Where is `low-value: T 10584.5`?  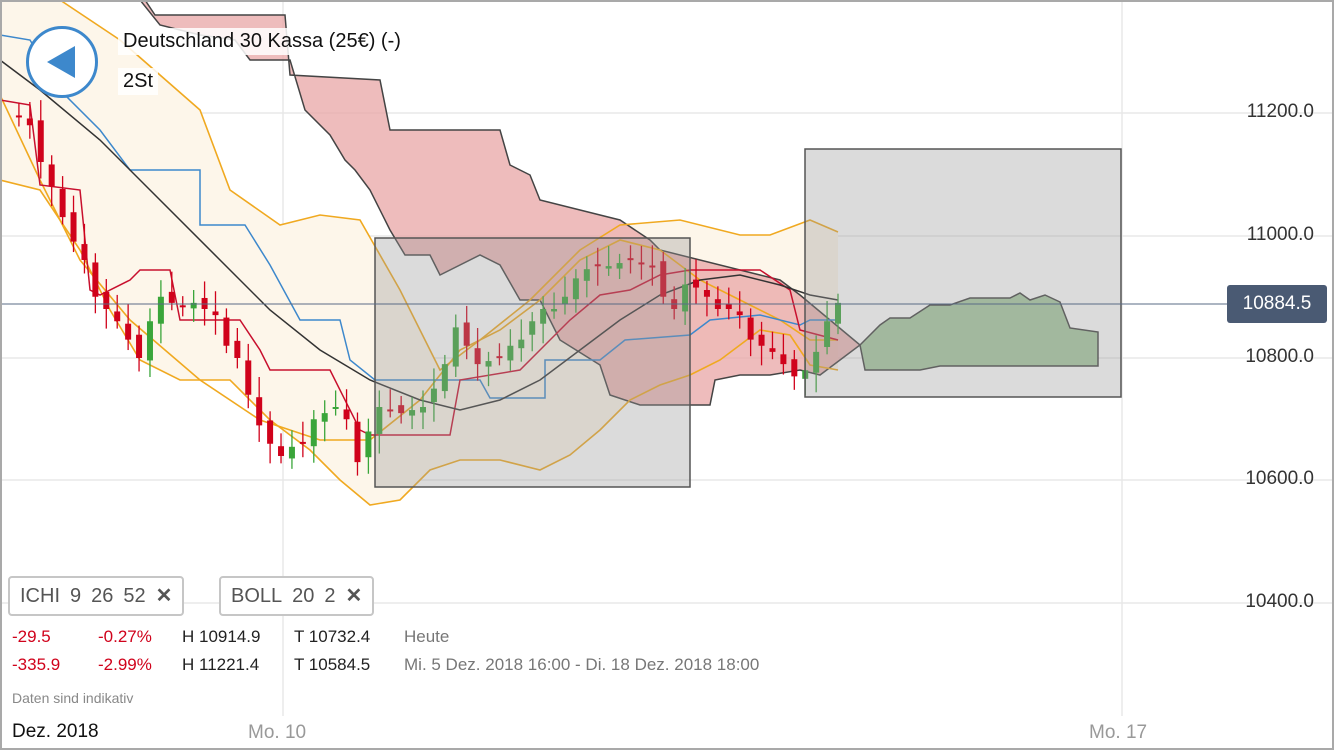
low-value: T 10584.5 is located at coordinates (332, 664).